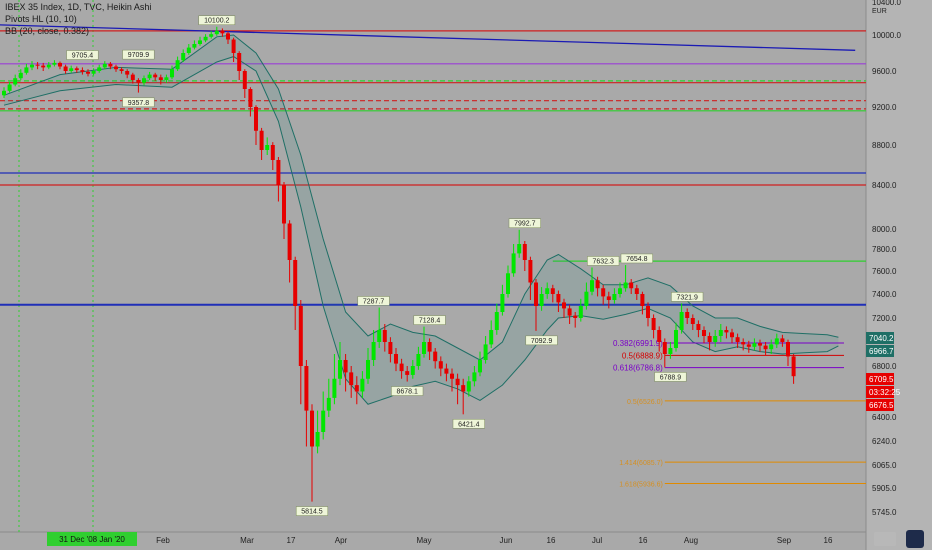 The width and height of the screenshot is (932, 550). Describe the element at coordinates (542, 341) in the screenshot. I see `pivot-label: 7092.9` at that location.